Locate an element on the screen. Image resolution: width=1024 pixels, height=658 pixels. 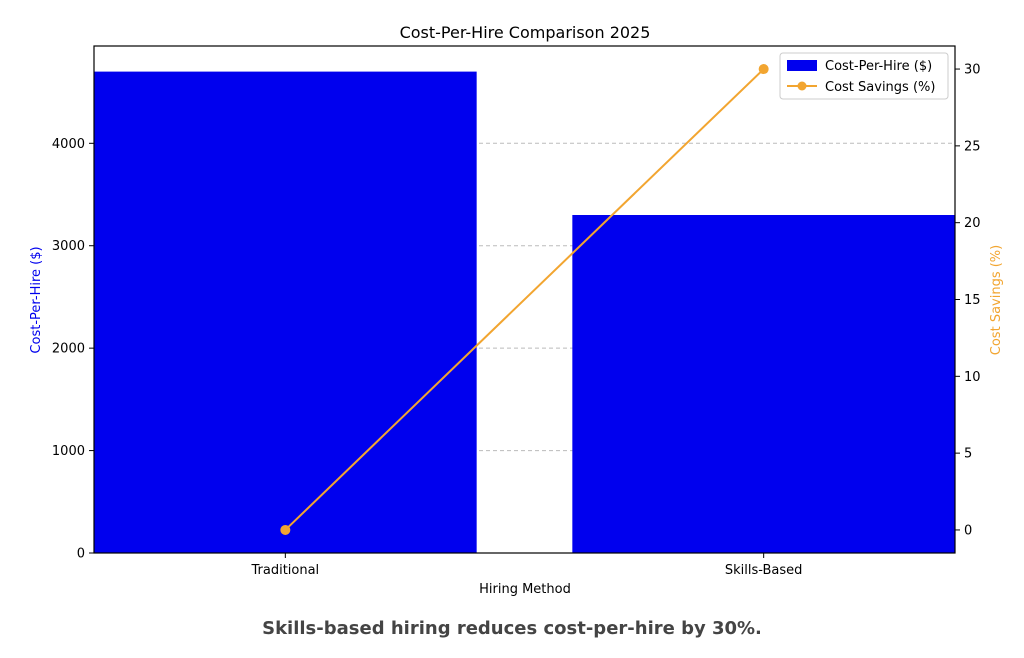
y-axis-label: Cost-Per-Hire ($) is located at coordinates (36, 299).